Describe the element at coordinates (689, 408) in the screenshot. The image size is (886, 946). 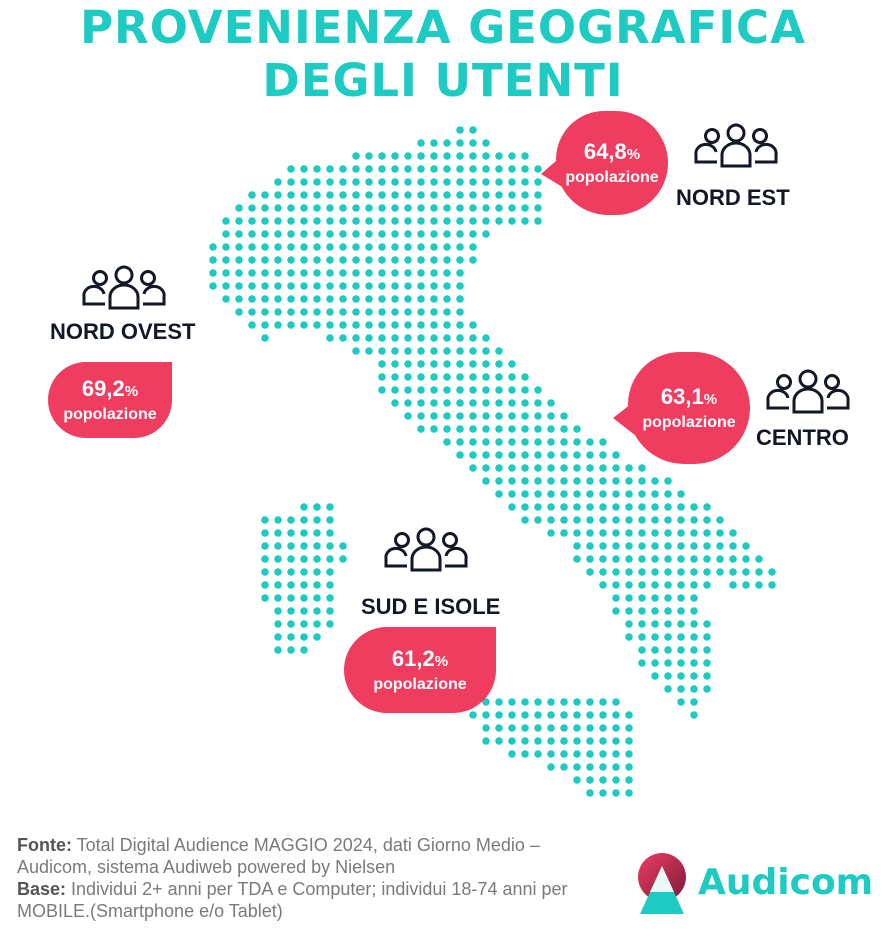
I see `bubble-centro: 63,1% popolazione` at that location.